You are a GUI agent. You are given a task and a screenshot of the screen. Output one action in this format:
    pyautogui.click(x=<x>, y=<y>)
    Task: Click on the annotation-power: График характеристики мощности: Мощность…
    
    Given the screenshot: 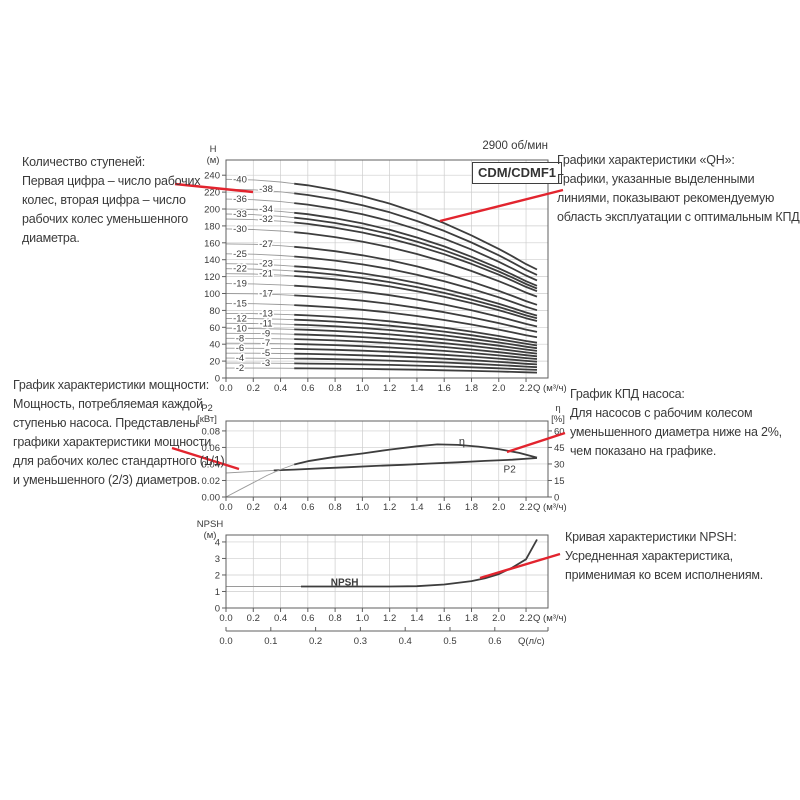 What is the action you would take?
    pyautogui.click(x=119, y=433)
    